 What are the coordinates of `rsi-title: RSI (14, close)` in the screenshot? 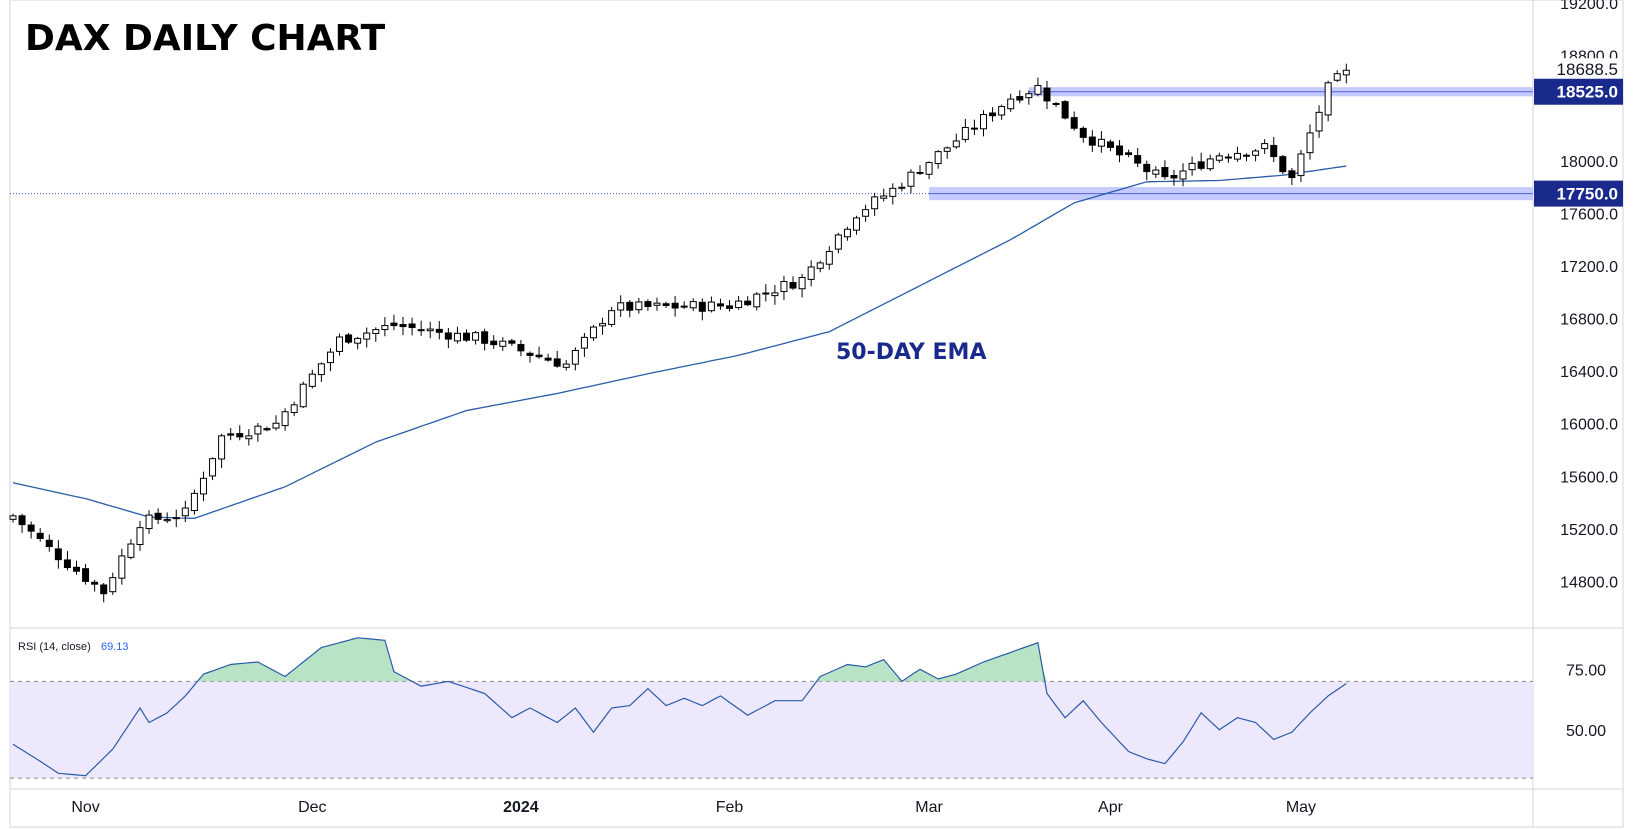 It's located at (54, 647).